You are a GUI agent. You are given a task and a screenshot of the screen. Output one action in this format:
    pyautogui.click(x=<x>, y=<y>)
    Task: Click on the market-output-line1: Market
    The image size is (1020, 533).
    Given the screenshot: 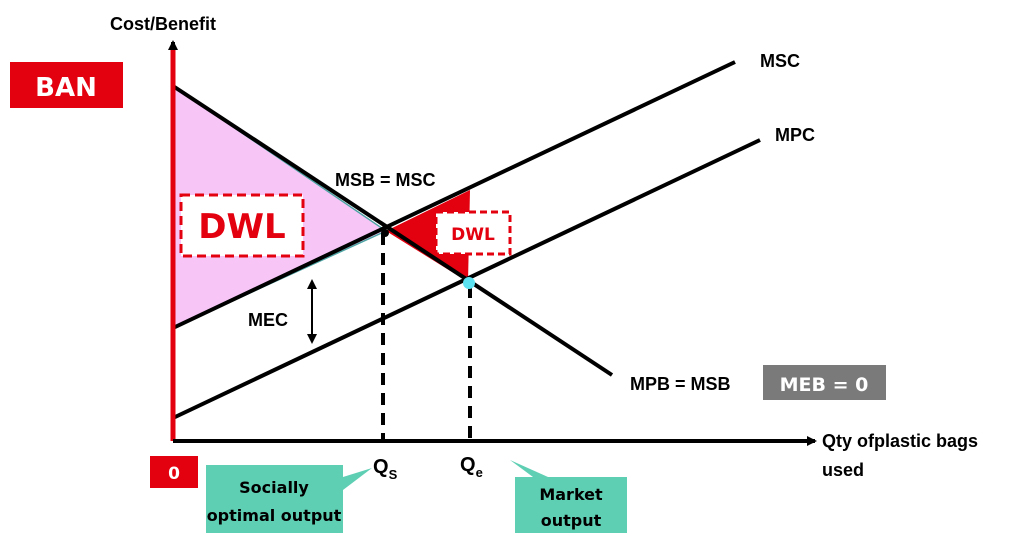 What is the action you would take?
    pyautogui.click(x=571, y=494)
    